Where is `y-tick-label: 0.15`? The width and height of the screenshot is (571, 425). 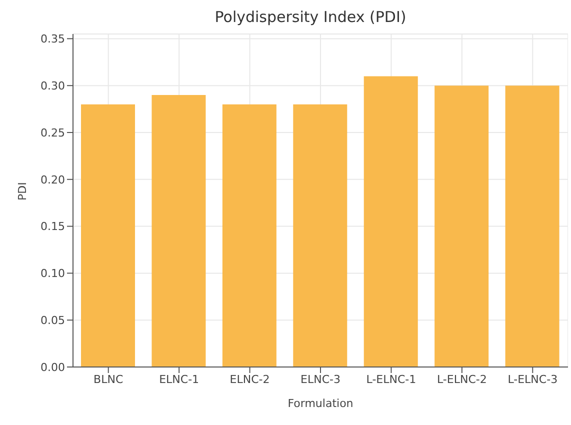 y-tick-label: 0.15 is located at coordinates (52, 227).